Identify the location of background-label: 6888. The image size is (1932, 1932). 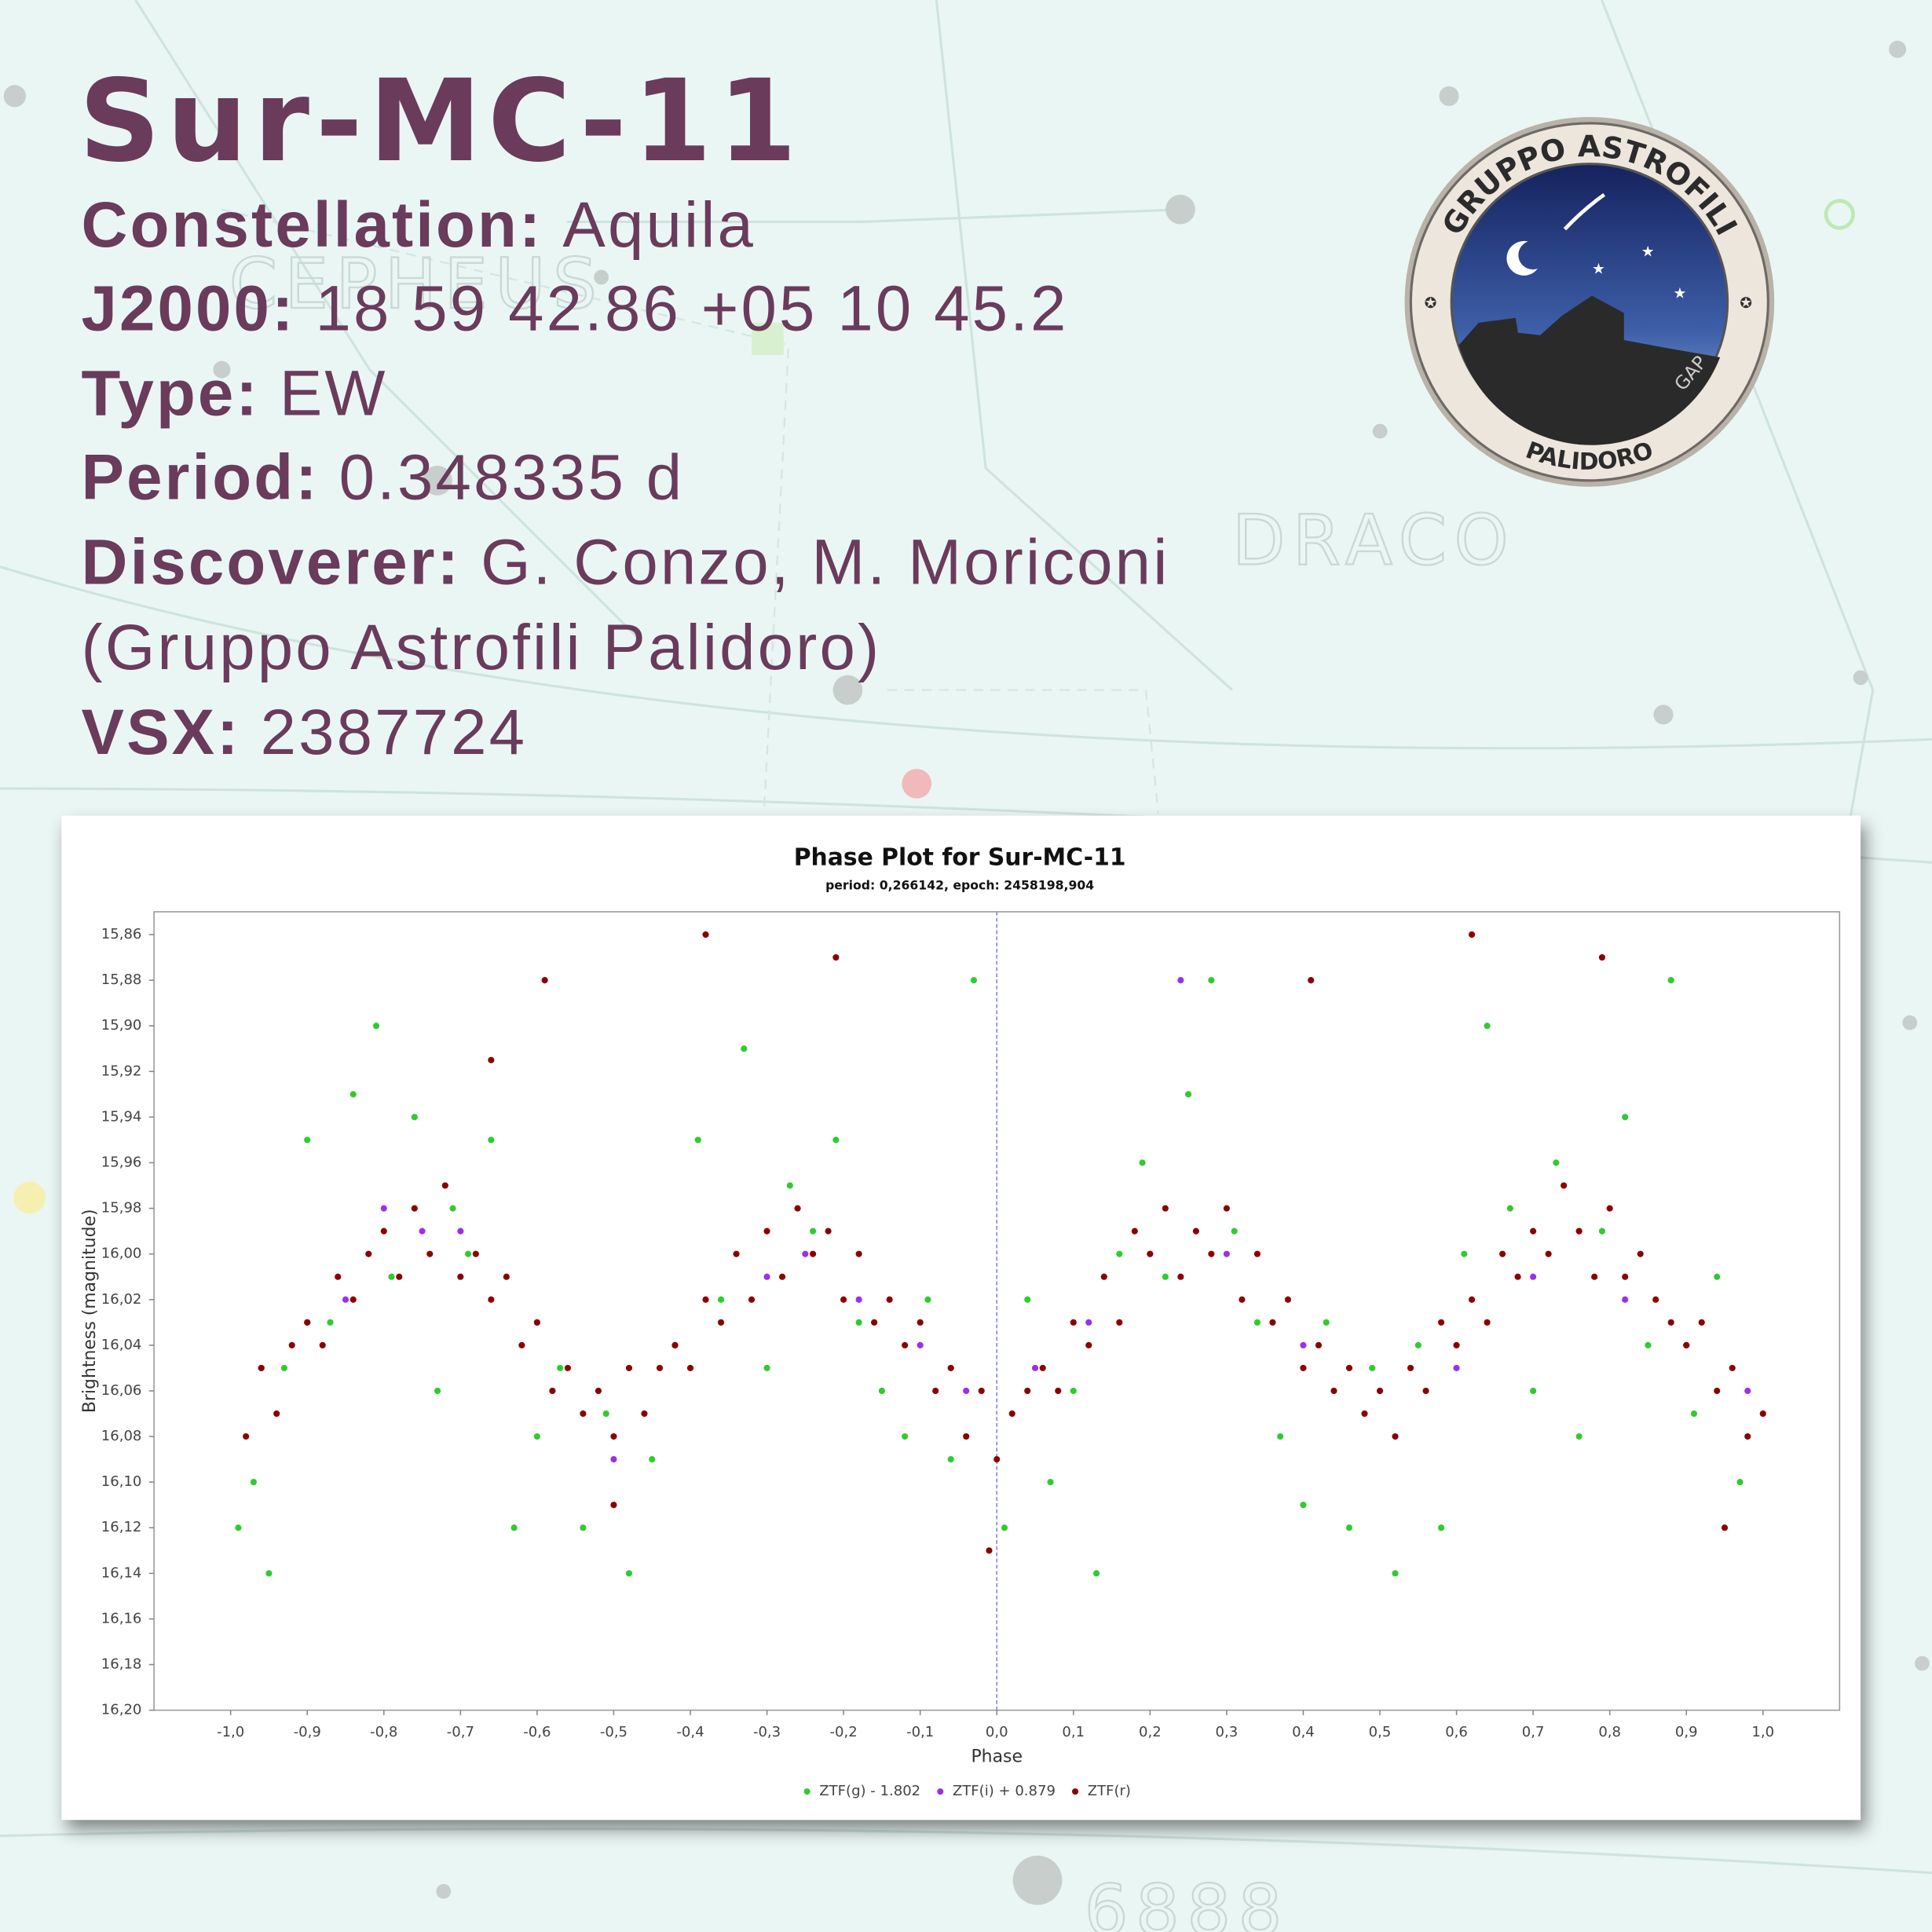
(1188, 1901).